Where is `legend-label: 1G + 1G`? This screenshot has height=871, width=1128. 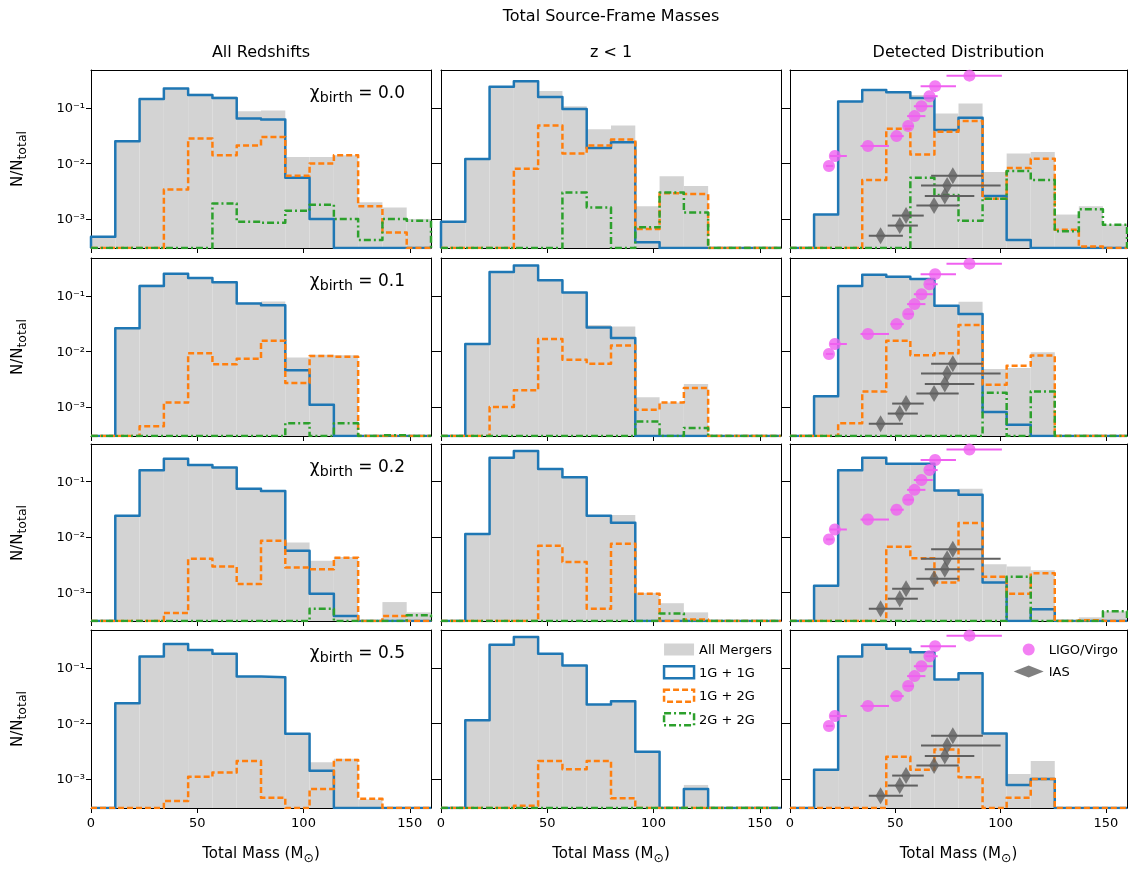 legend-label: 1G + 1G is located at coordinates (727, 672).